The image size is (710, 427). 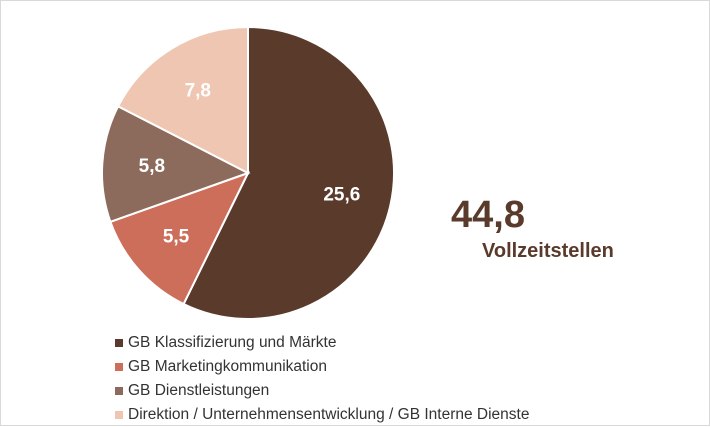 What do you see at coordinates (227, 366) in the screenshot?
I see `legend-label: GB Marketingkommunikation` at bounding box center [227, 366].